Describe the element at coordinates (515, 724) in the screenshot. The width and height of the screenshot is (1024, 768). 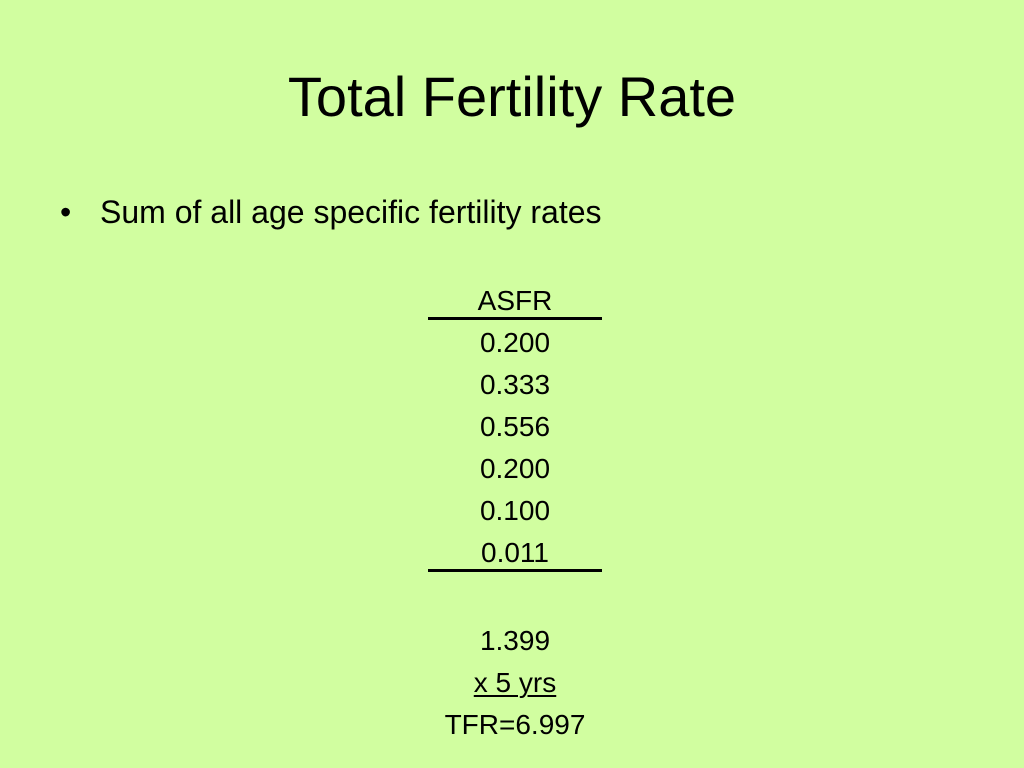
I see `tfr-result: TFR=6.997` at that location.